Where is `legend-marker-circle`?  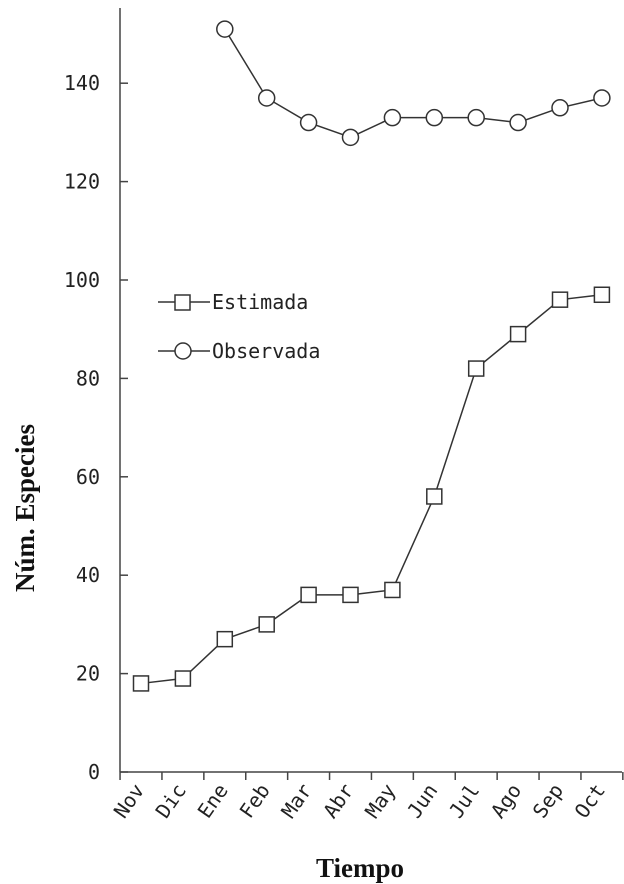
legend-marker-circle is located at coordinates (183, 351).